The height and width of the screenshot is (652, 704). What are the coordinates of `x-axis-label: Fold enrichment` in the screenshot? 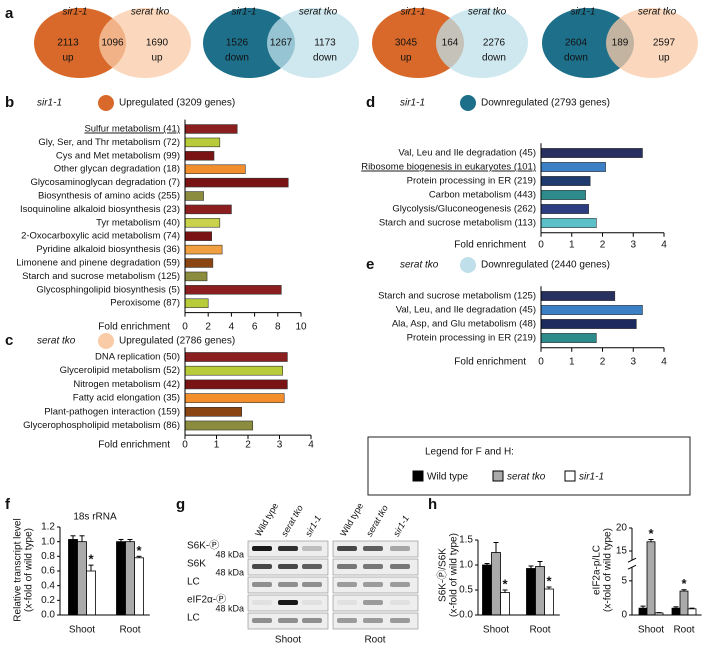 It's located at (490, 362).